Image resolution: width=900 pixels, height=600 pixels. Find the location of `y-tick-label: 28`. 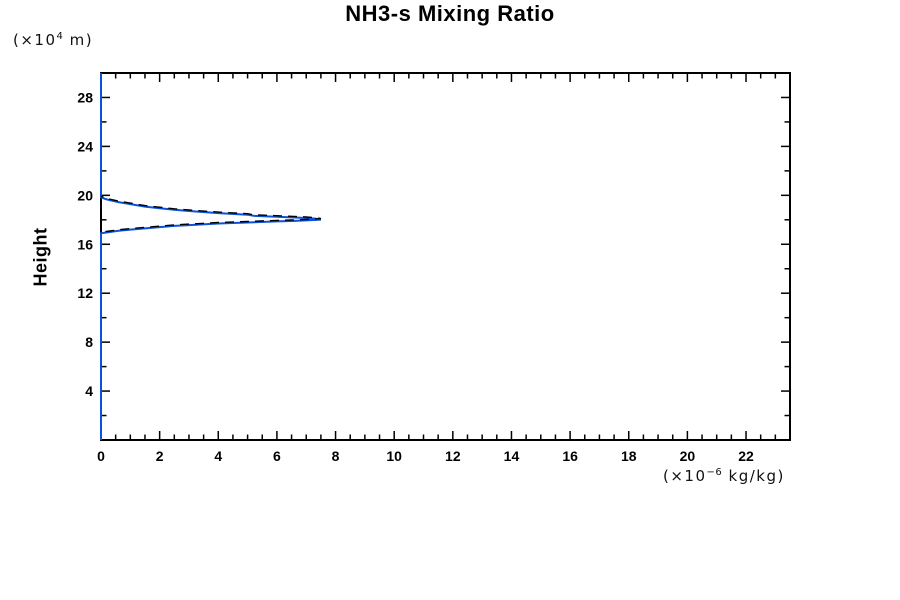

y-tick-label: 28 is located at coordinates (85, 97).